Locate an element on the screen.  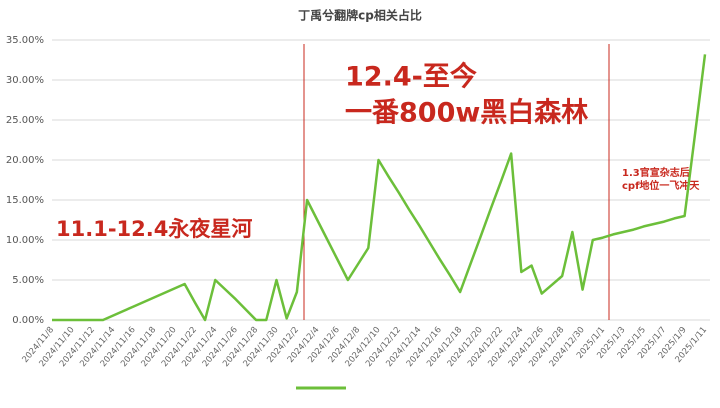
chart-title: 丁禹兮翻牌cp相关占比 is located at coordinates (360, 15).